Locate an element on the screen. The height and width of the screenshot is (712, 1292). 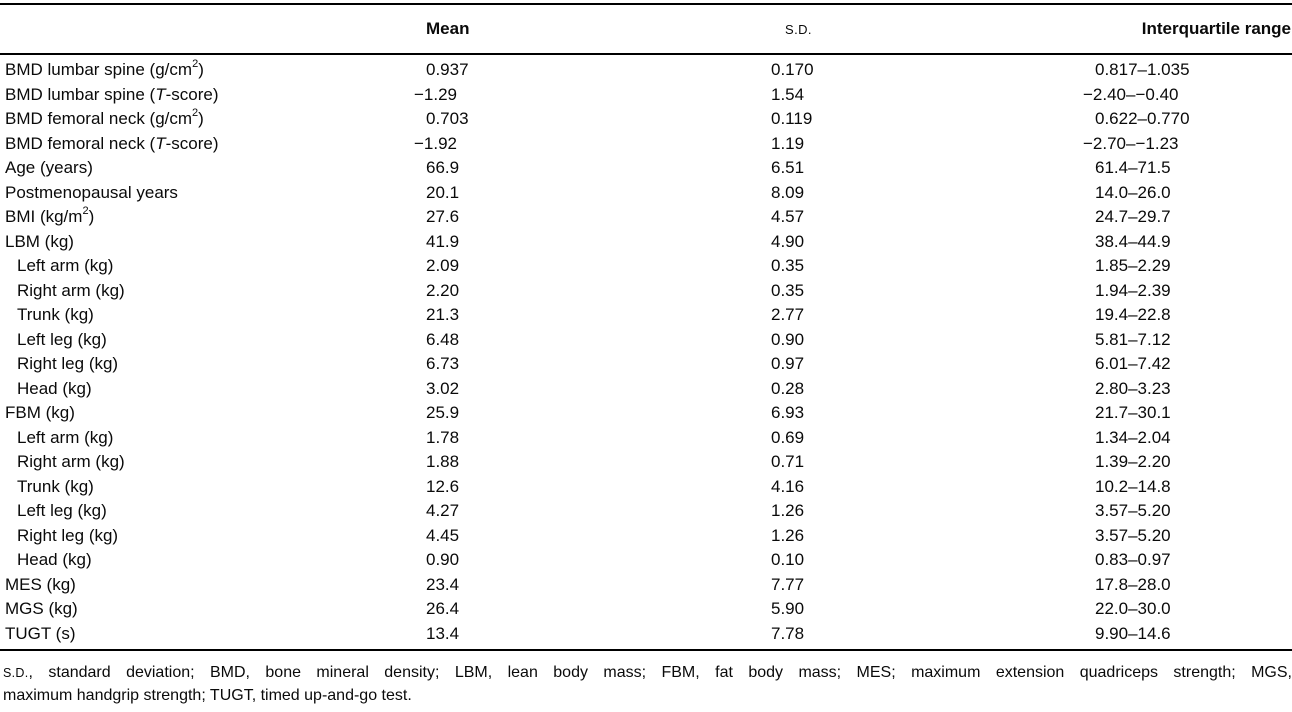
mean-value: 25.9 is located at coordinates (443, 412).